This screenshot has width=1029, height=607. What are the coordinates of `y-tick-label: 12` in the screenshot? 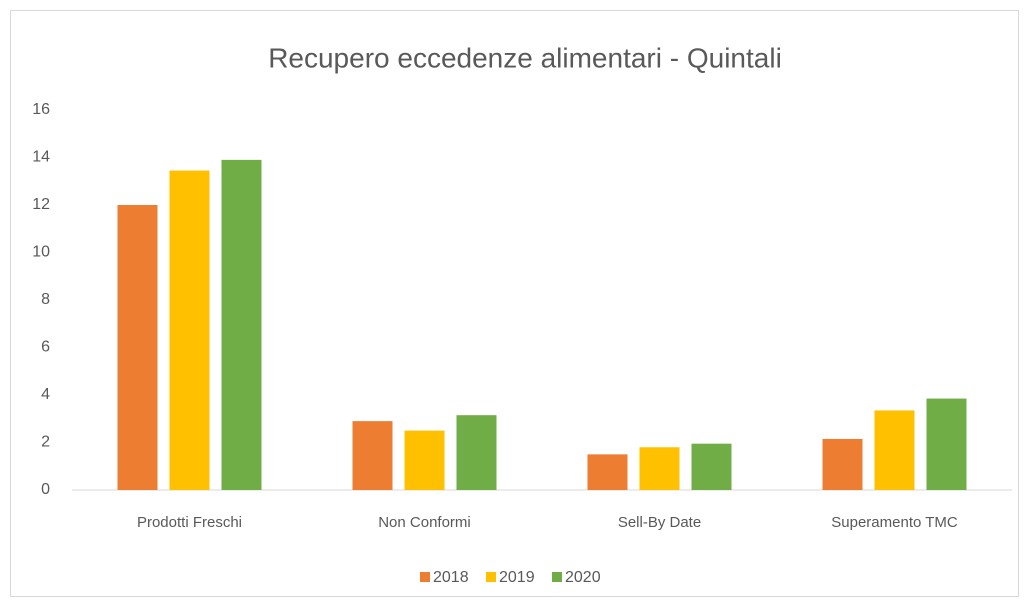 It's located at (41, 204).